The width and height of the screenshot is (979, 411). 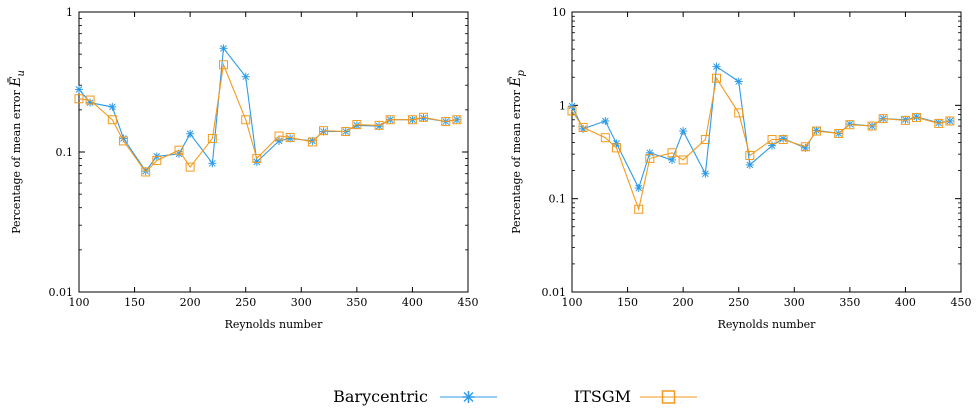 What do you see at coordinates (668, 397) in the screenshot?
I see `legend-marker-square-icon` at bounding box center [668, 397].